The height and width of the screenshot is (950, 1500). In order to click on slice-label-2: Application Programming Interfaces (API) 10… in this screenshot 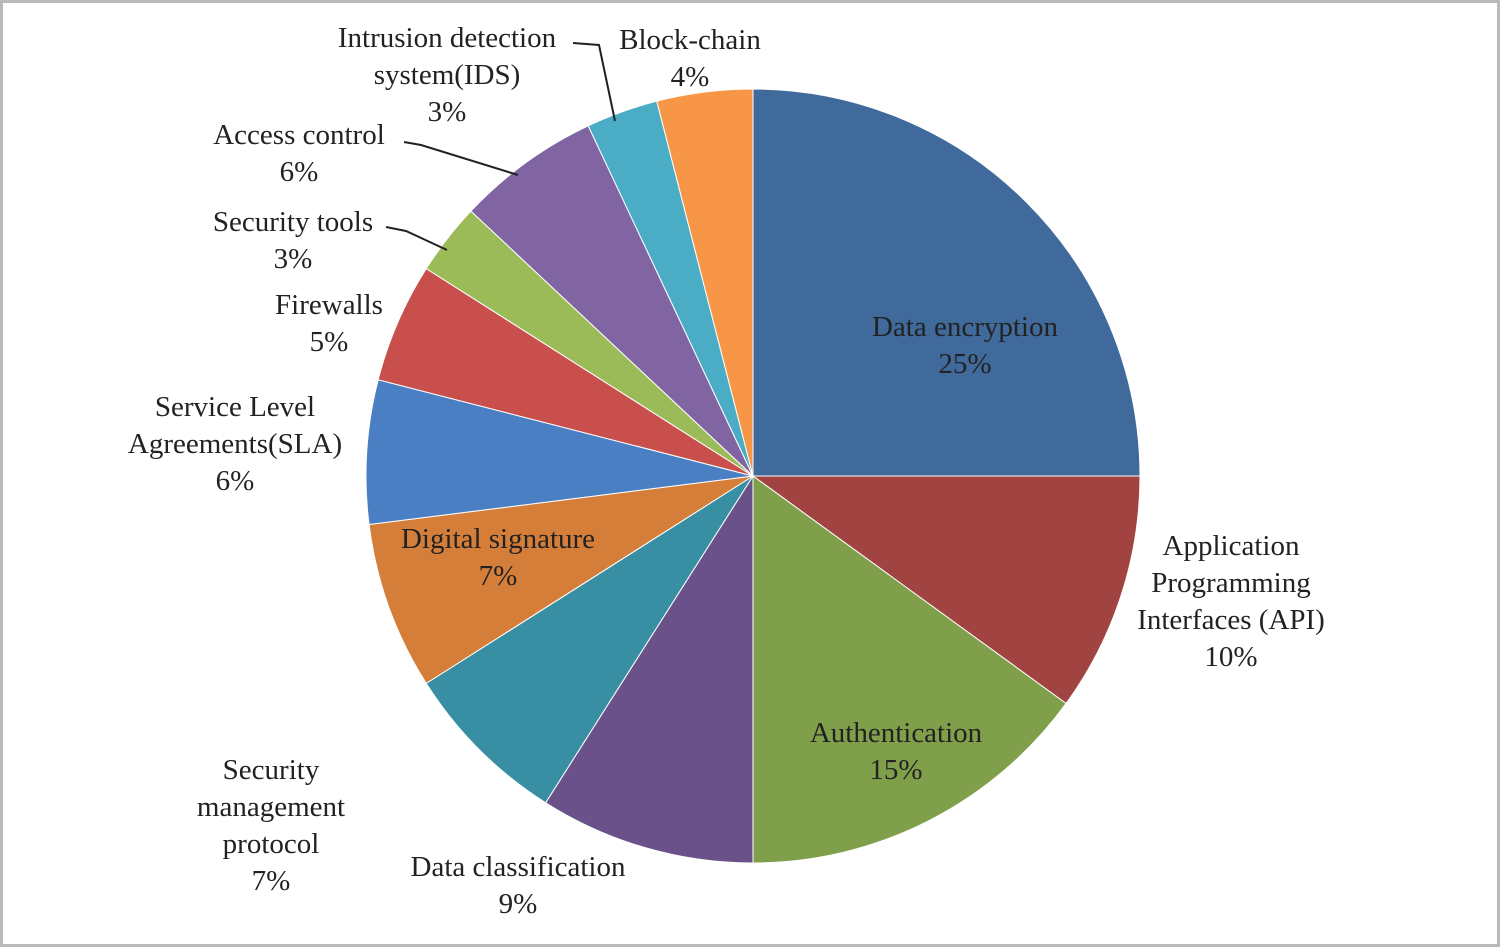, I will do `click(1231, 601)`.